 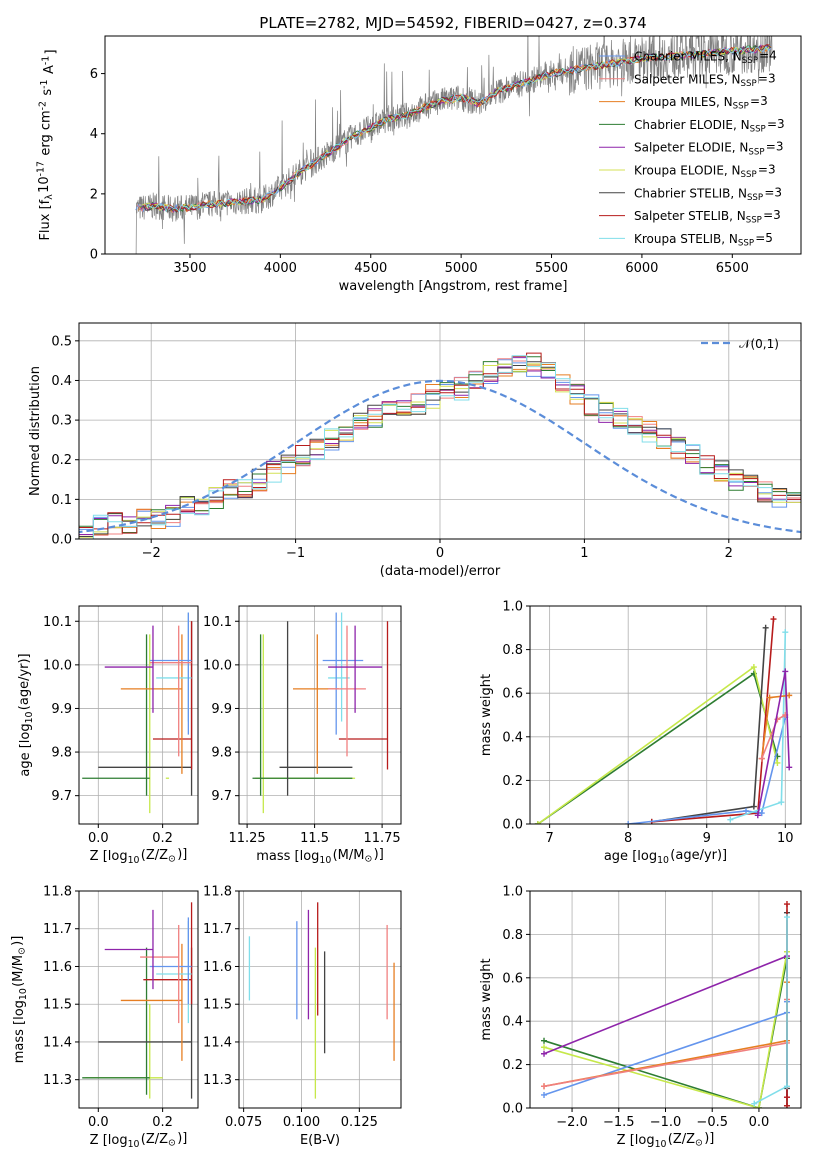 What do you see at coordinates (512, 935) in the screenshot?
I see `y-tick-label: 0.8` at bounding box center [512, 935].